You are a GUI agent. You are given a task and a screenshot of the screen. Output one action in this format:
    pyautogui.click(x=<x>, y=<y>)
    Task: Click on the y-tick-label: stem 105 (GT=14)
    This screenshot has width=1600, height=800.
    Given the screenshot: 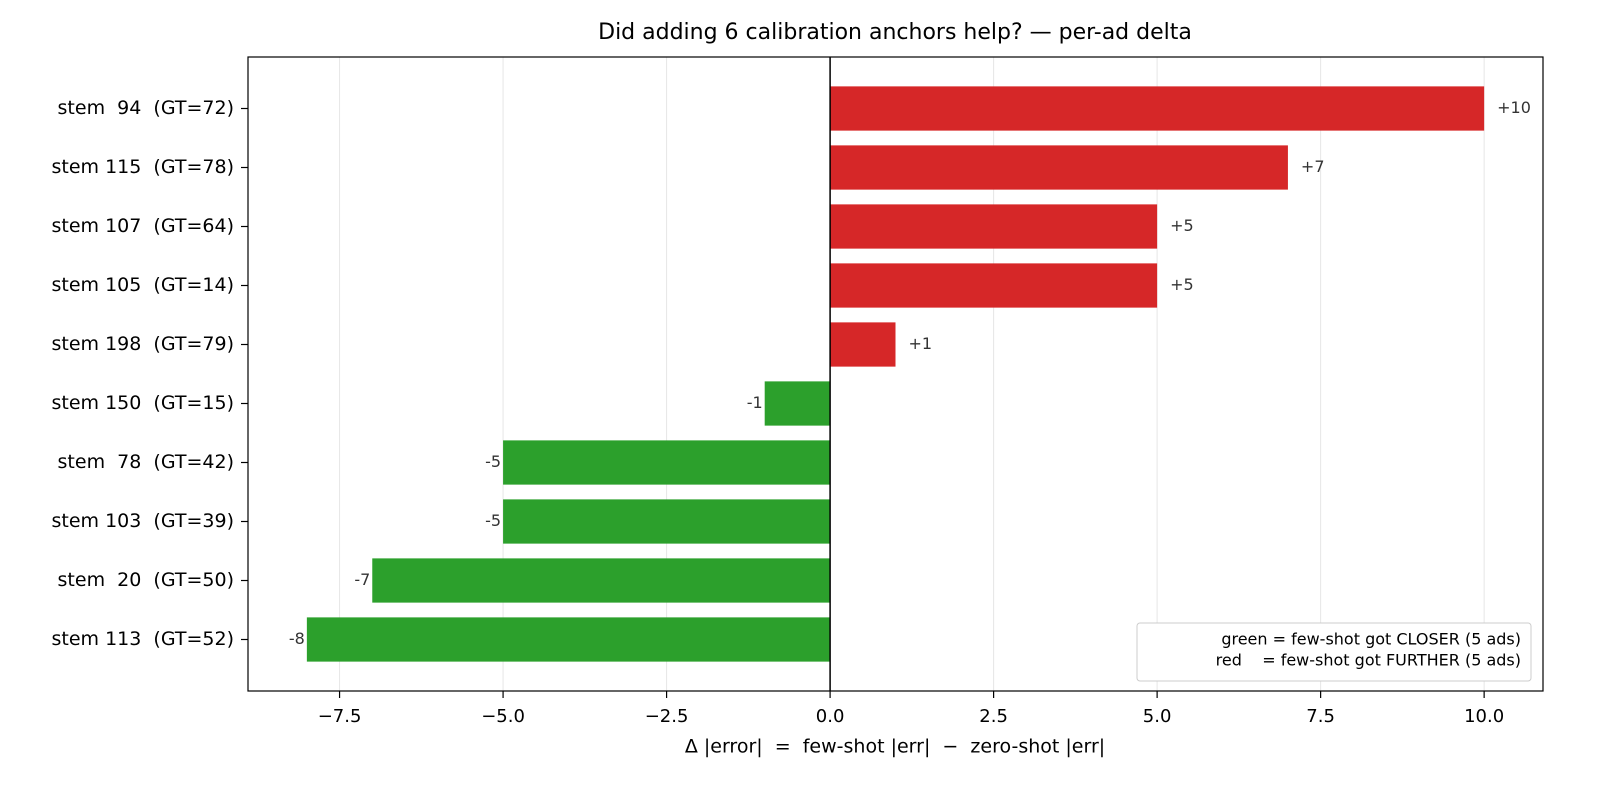 What is the action you would take?
    pyautogui.click(x=142, y=285)
    